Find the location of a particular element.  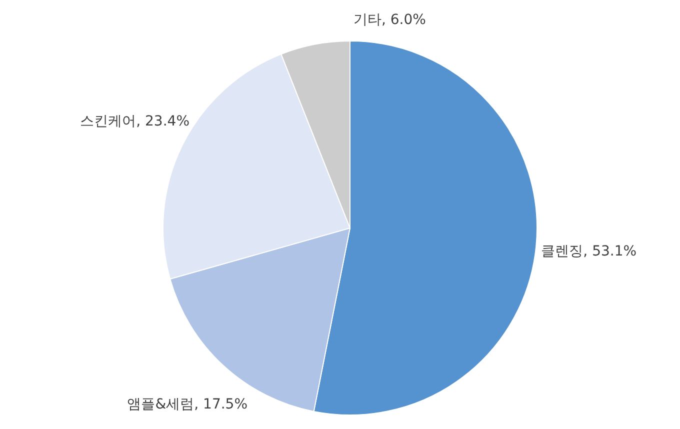

slice-label: 앰플&세럼, 17.5% is located at coordinates (187, 404).